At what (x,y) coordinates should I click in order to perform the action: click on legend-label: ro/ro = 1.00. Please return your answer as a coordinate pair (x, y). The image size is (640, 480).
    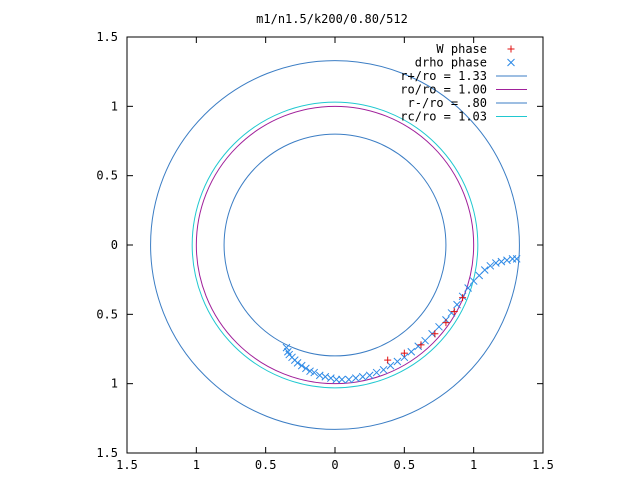
    Looking at the image, I should click on (443, 90).